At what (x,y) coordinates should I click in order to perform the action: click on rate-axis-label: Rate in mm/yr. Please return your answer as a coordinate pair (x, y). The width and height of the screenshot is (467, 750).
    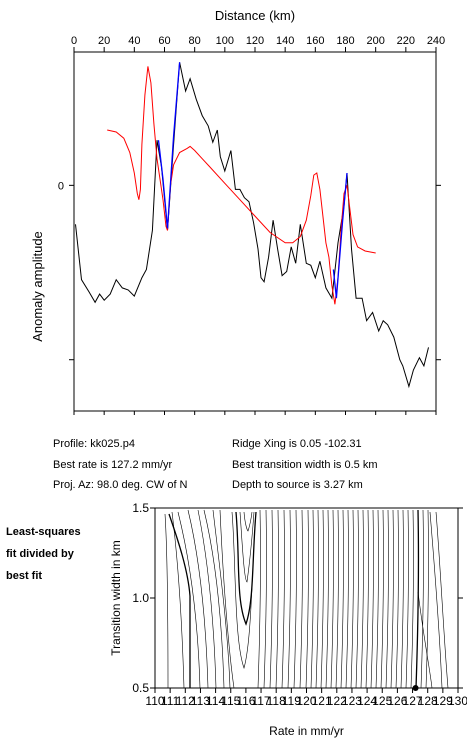
    Looking at the image, I should click on (306, 731).